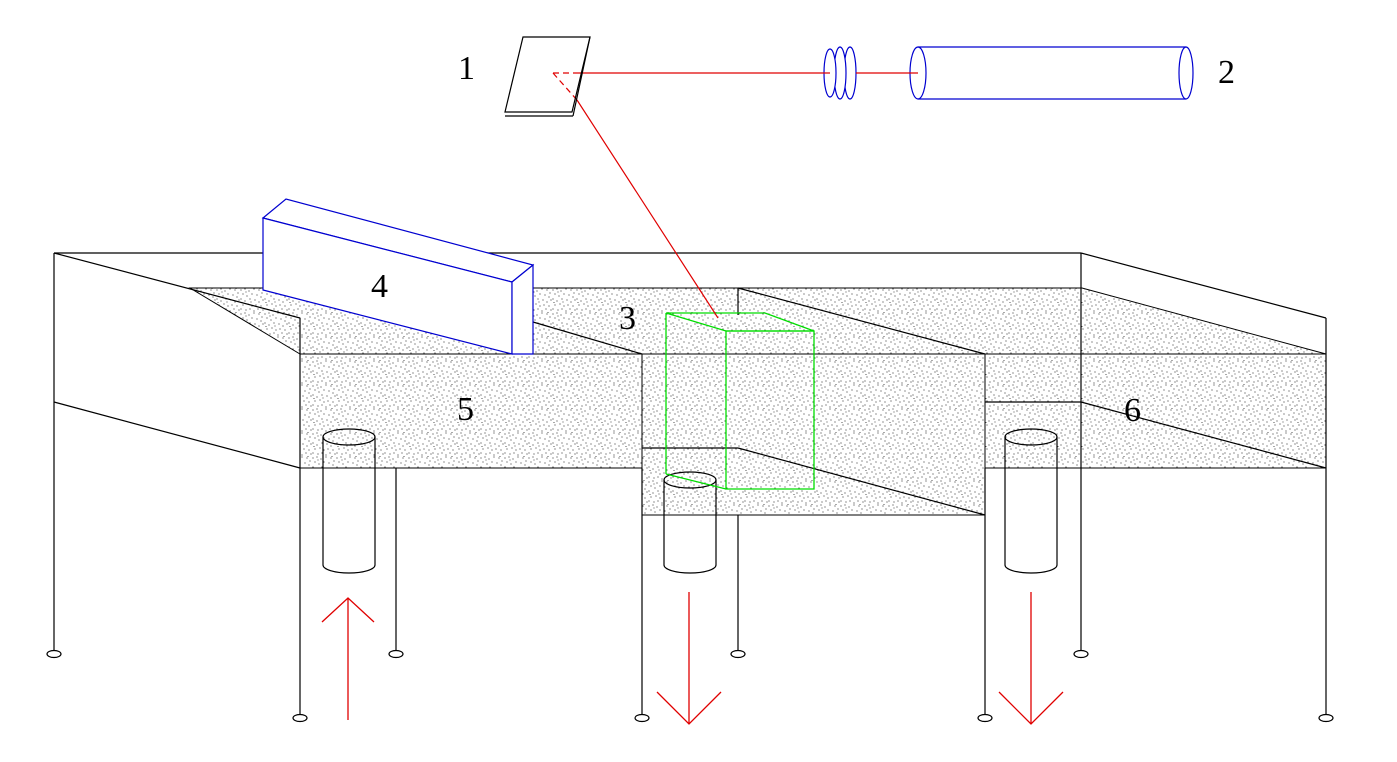 This screenshot has height=762, width=1397. Describe the element at coordinates (861, 481) in the screenshot. I see `middle-floor-diagonal` at that location.